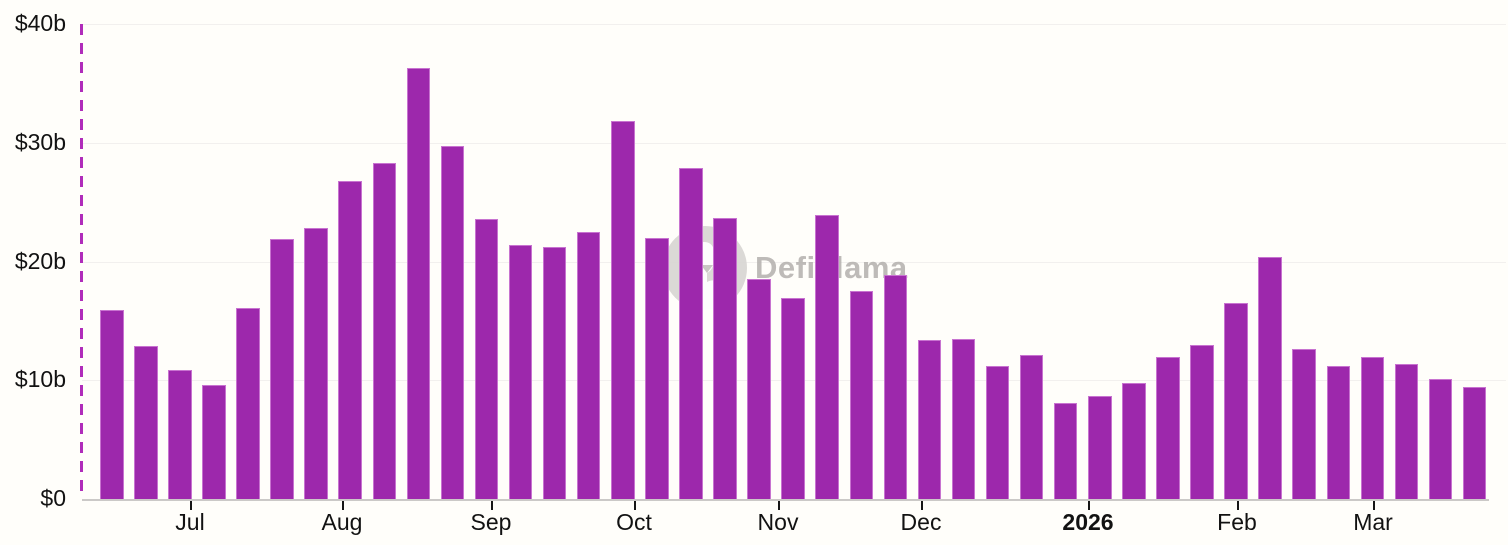  I want to click on y-axis-tick-label: $40b, so click(40, 22).